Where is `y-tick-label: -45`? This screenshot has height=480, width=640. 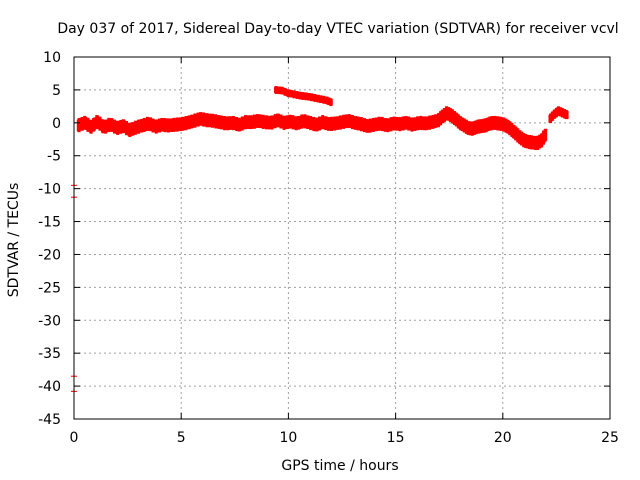 y-tick-label: -45 is located at coordinates (49, 420).